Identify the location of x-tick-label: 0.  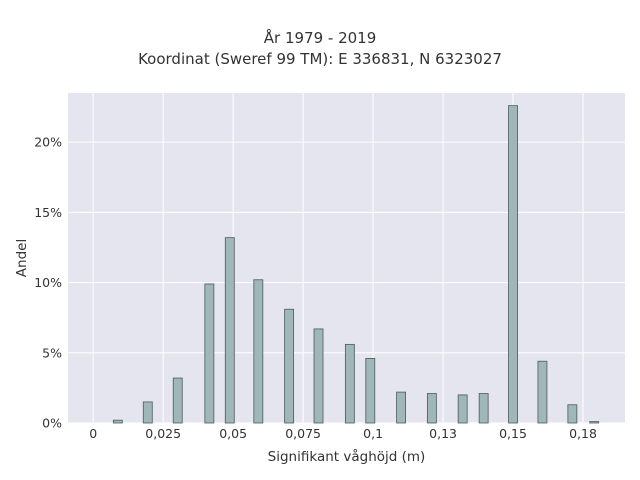
(93, 433).